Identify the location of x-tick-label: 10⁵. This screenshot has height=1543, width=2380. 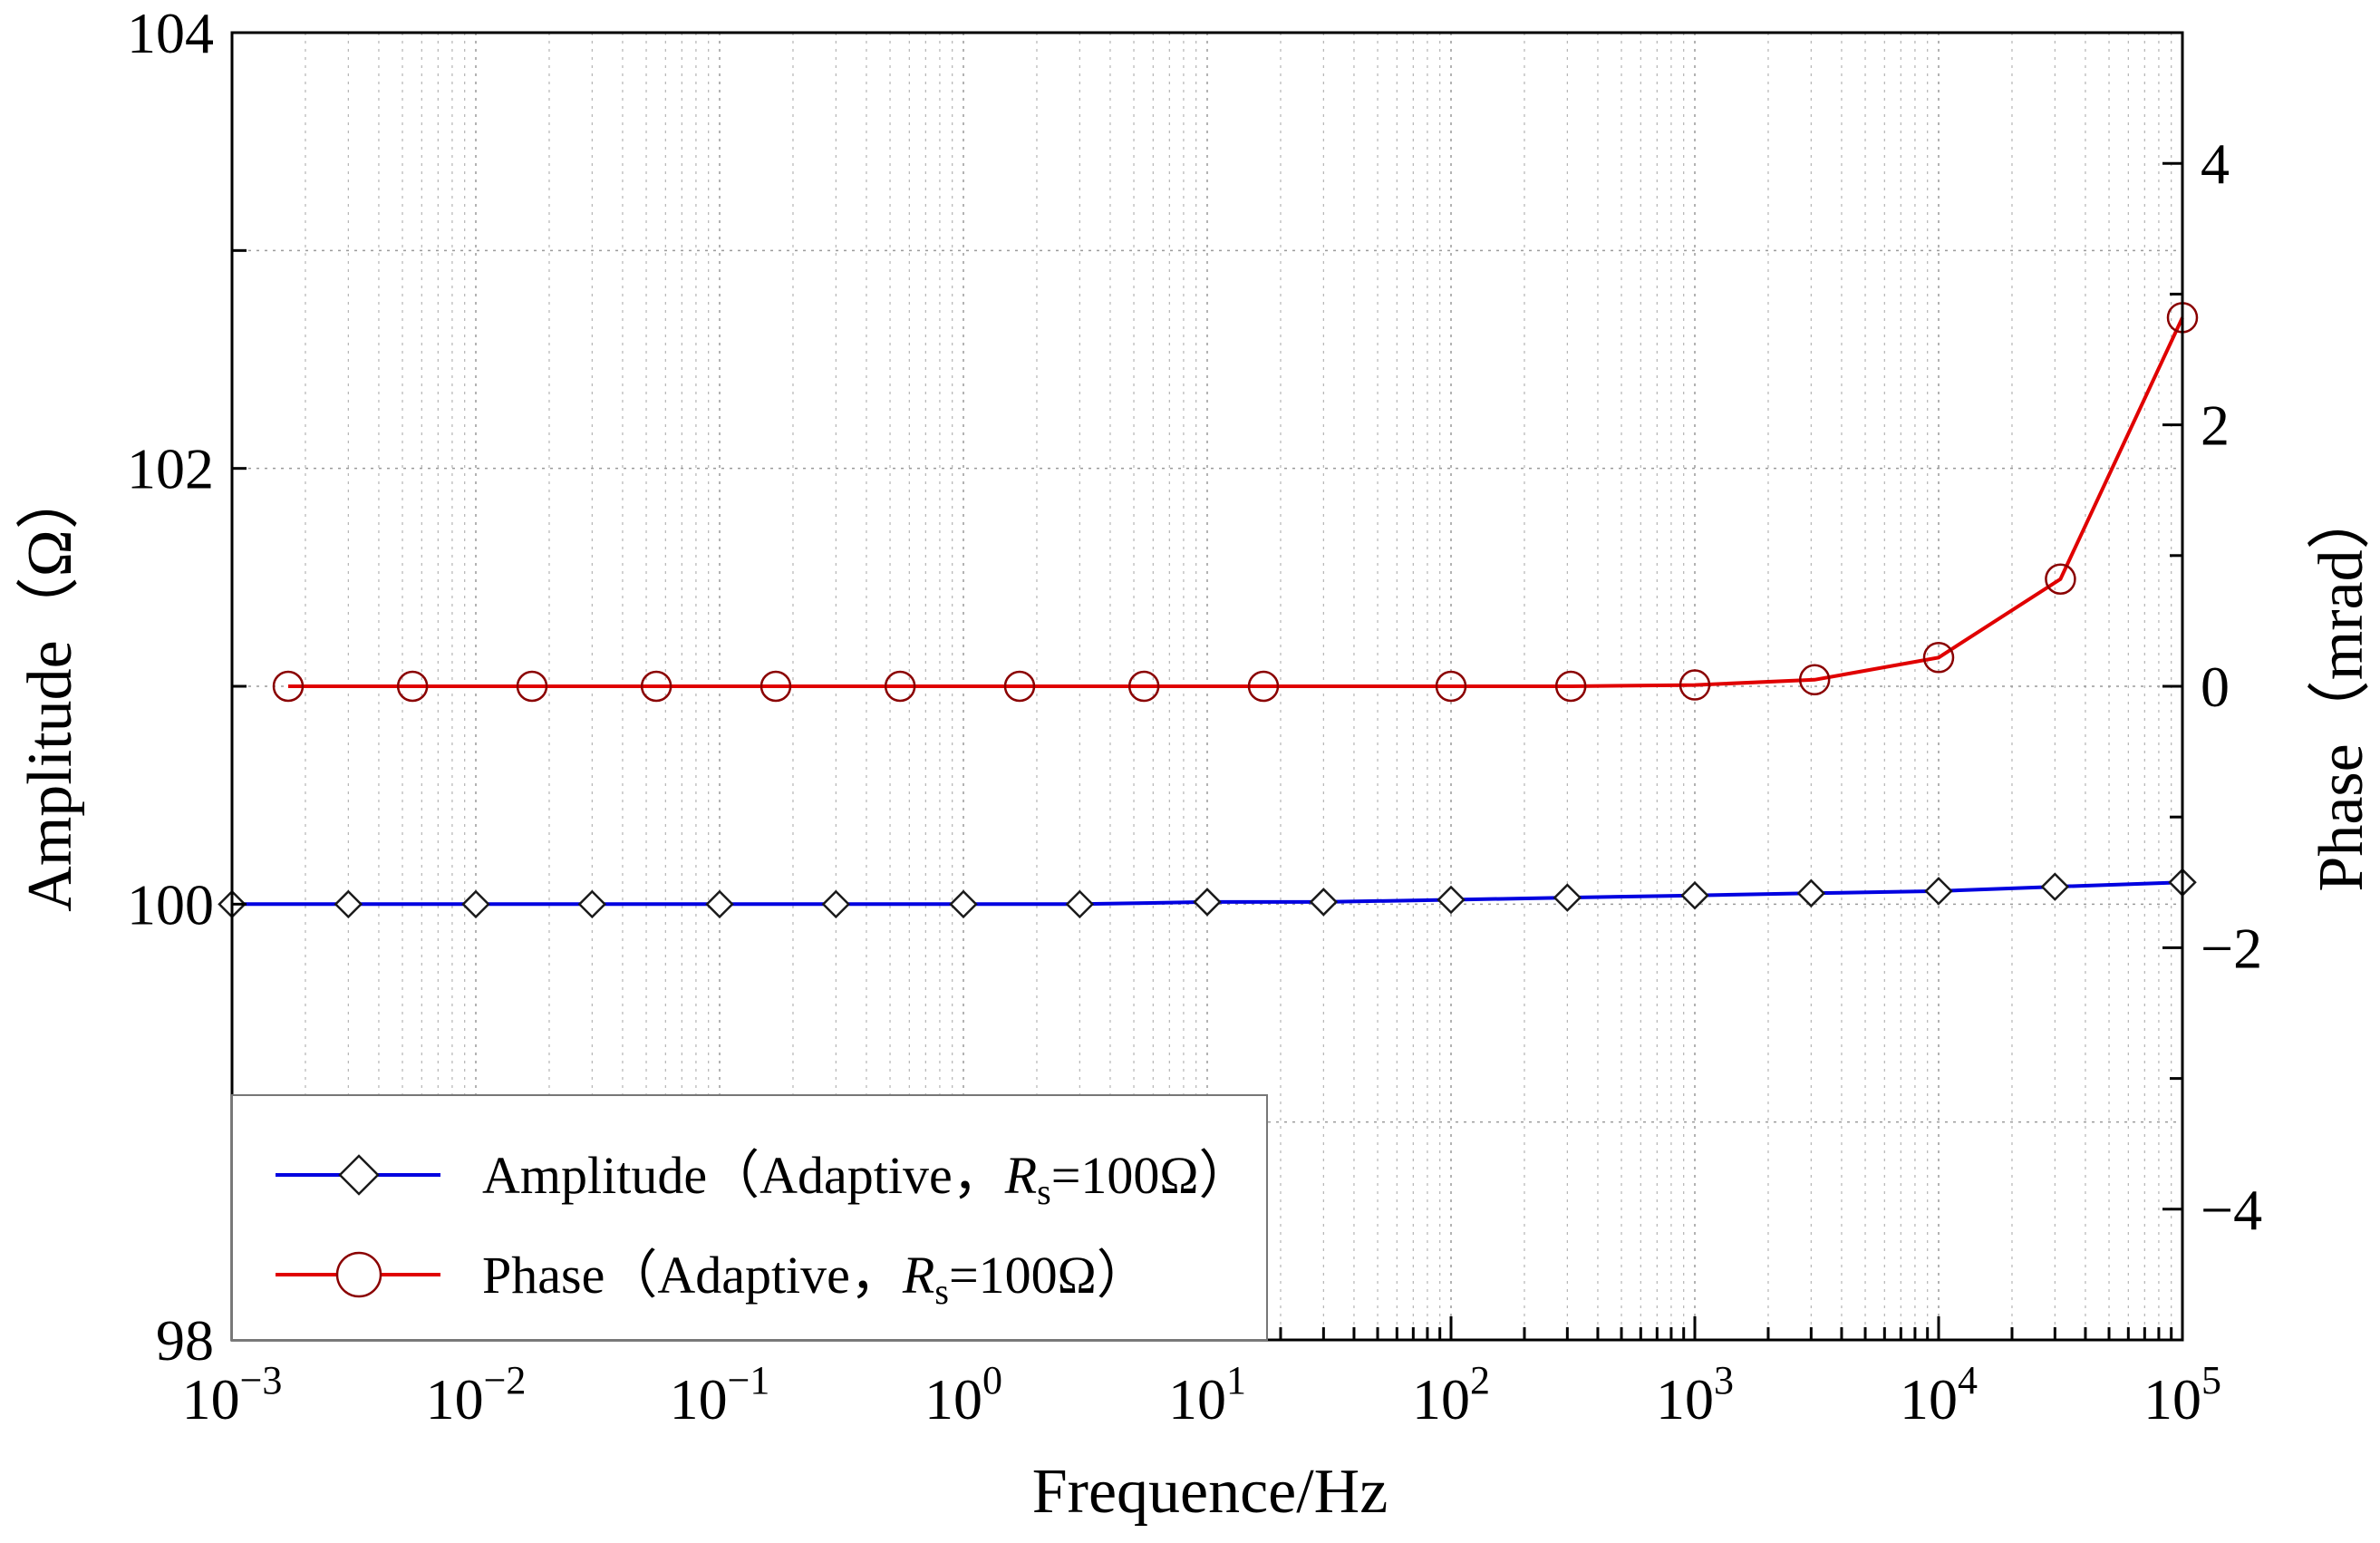
(2182, 1394).